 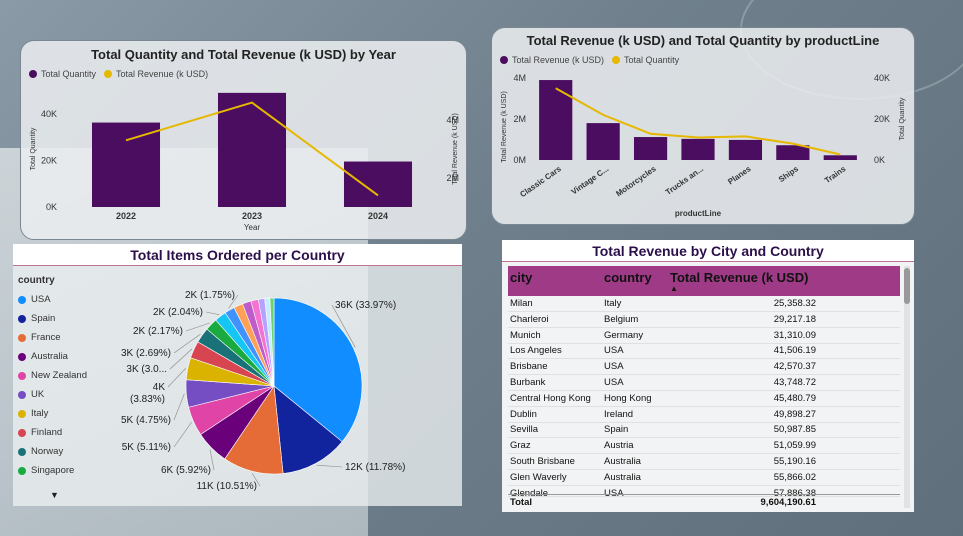 I want to click on bar-Ships, so click(x=793, y=152).